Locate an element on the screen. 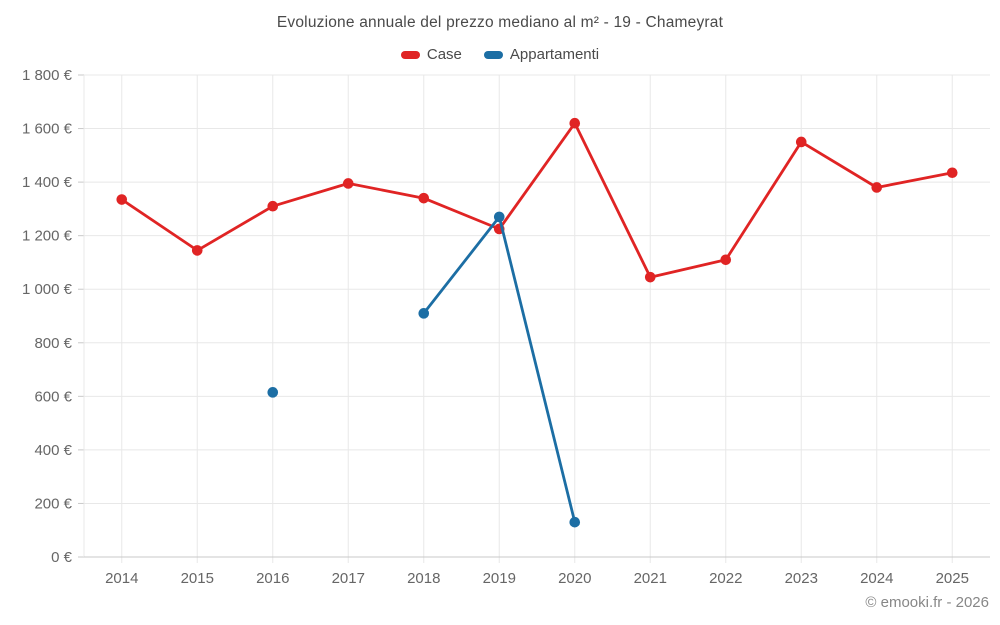  y-tick-label: 1 800 € is located at coordinates (47, 75).